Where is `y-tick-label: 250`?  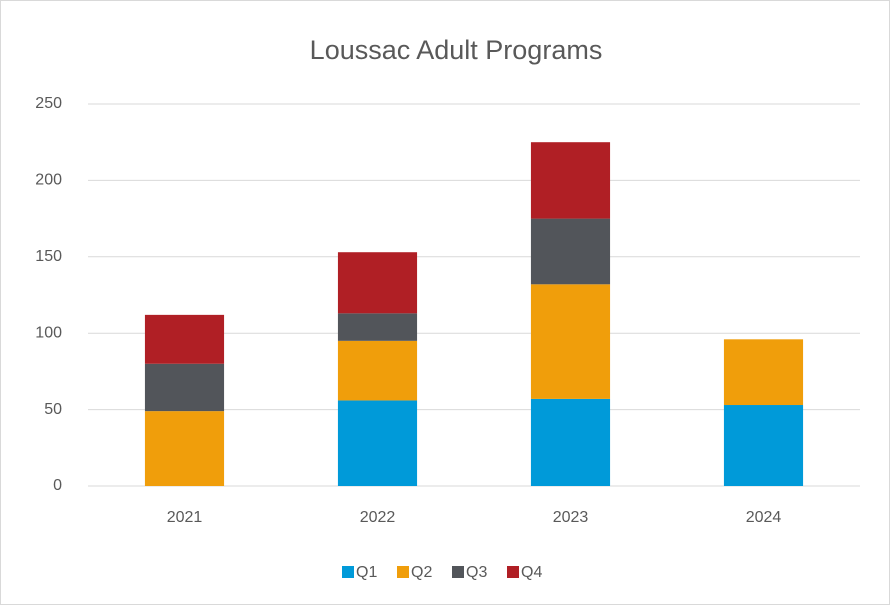
y-tick-label: 250 is located at coordinates (48, 103).